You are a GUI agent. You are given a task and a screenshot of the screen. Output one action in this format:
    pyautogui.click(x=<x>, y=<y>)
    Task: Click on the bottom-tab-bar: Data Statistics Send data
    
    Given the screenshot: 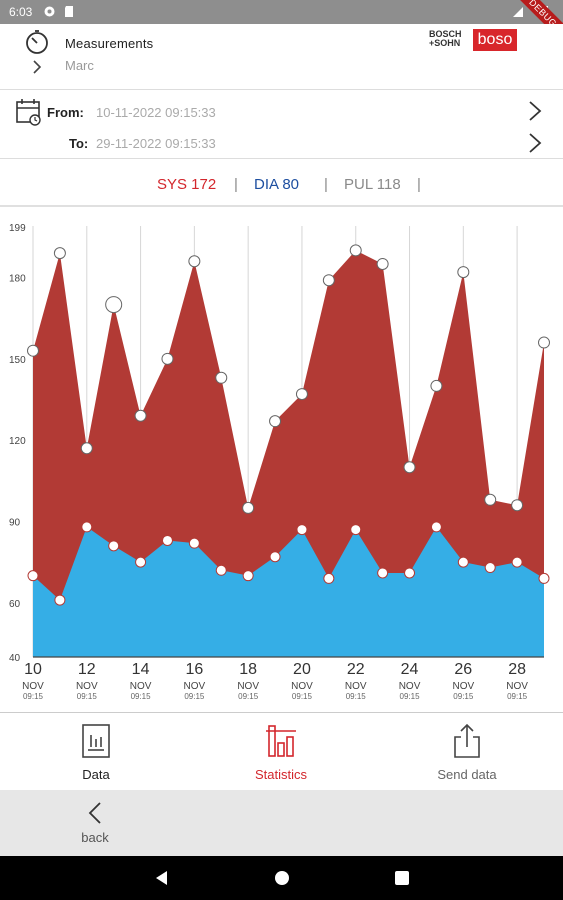 What is the action you would take?
    pyautogui.click(x=281, y=751)
    